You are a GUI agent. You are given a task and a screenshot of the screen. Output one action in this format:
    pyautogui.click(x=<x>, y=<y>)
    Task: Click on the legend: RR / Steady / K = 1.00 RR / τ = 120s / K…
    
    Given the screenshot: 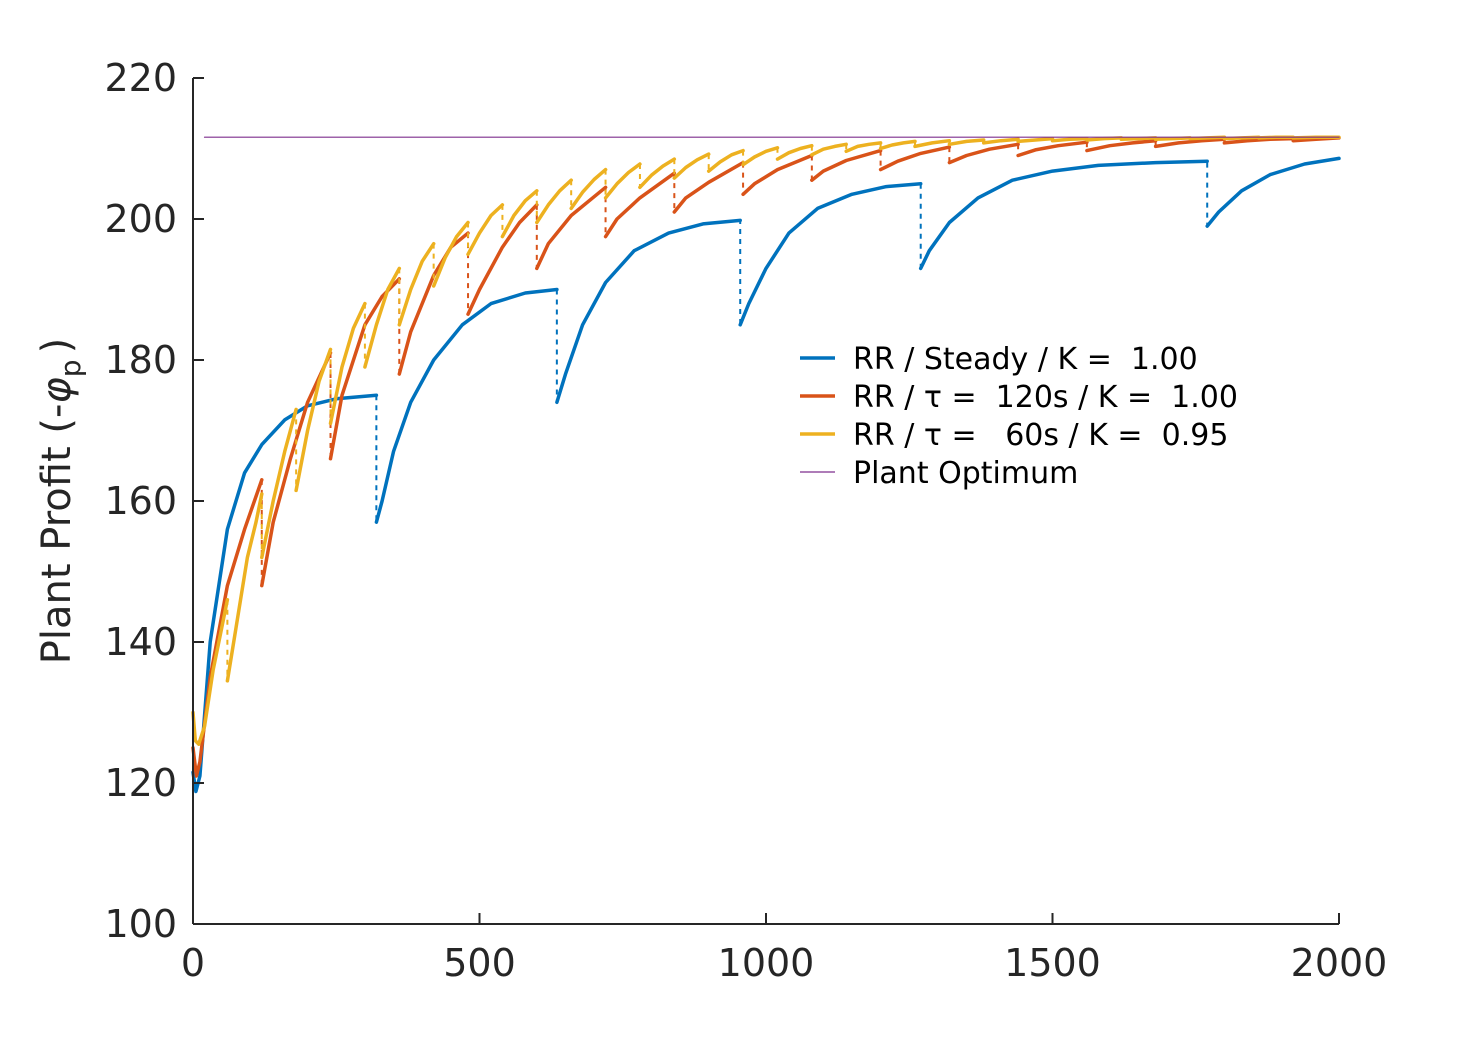 What is the action you would take?
    pyautogui.click(x=1019, y=416)
    